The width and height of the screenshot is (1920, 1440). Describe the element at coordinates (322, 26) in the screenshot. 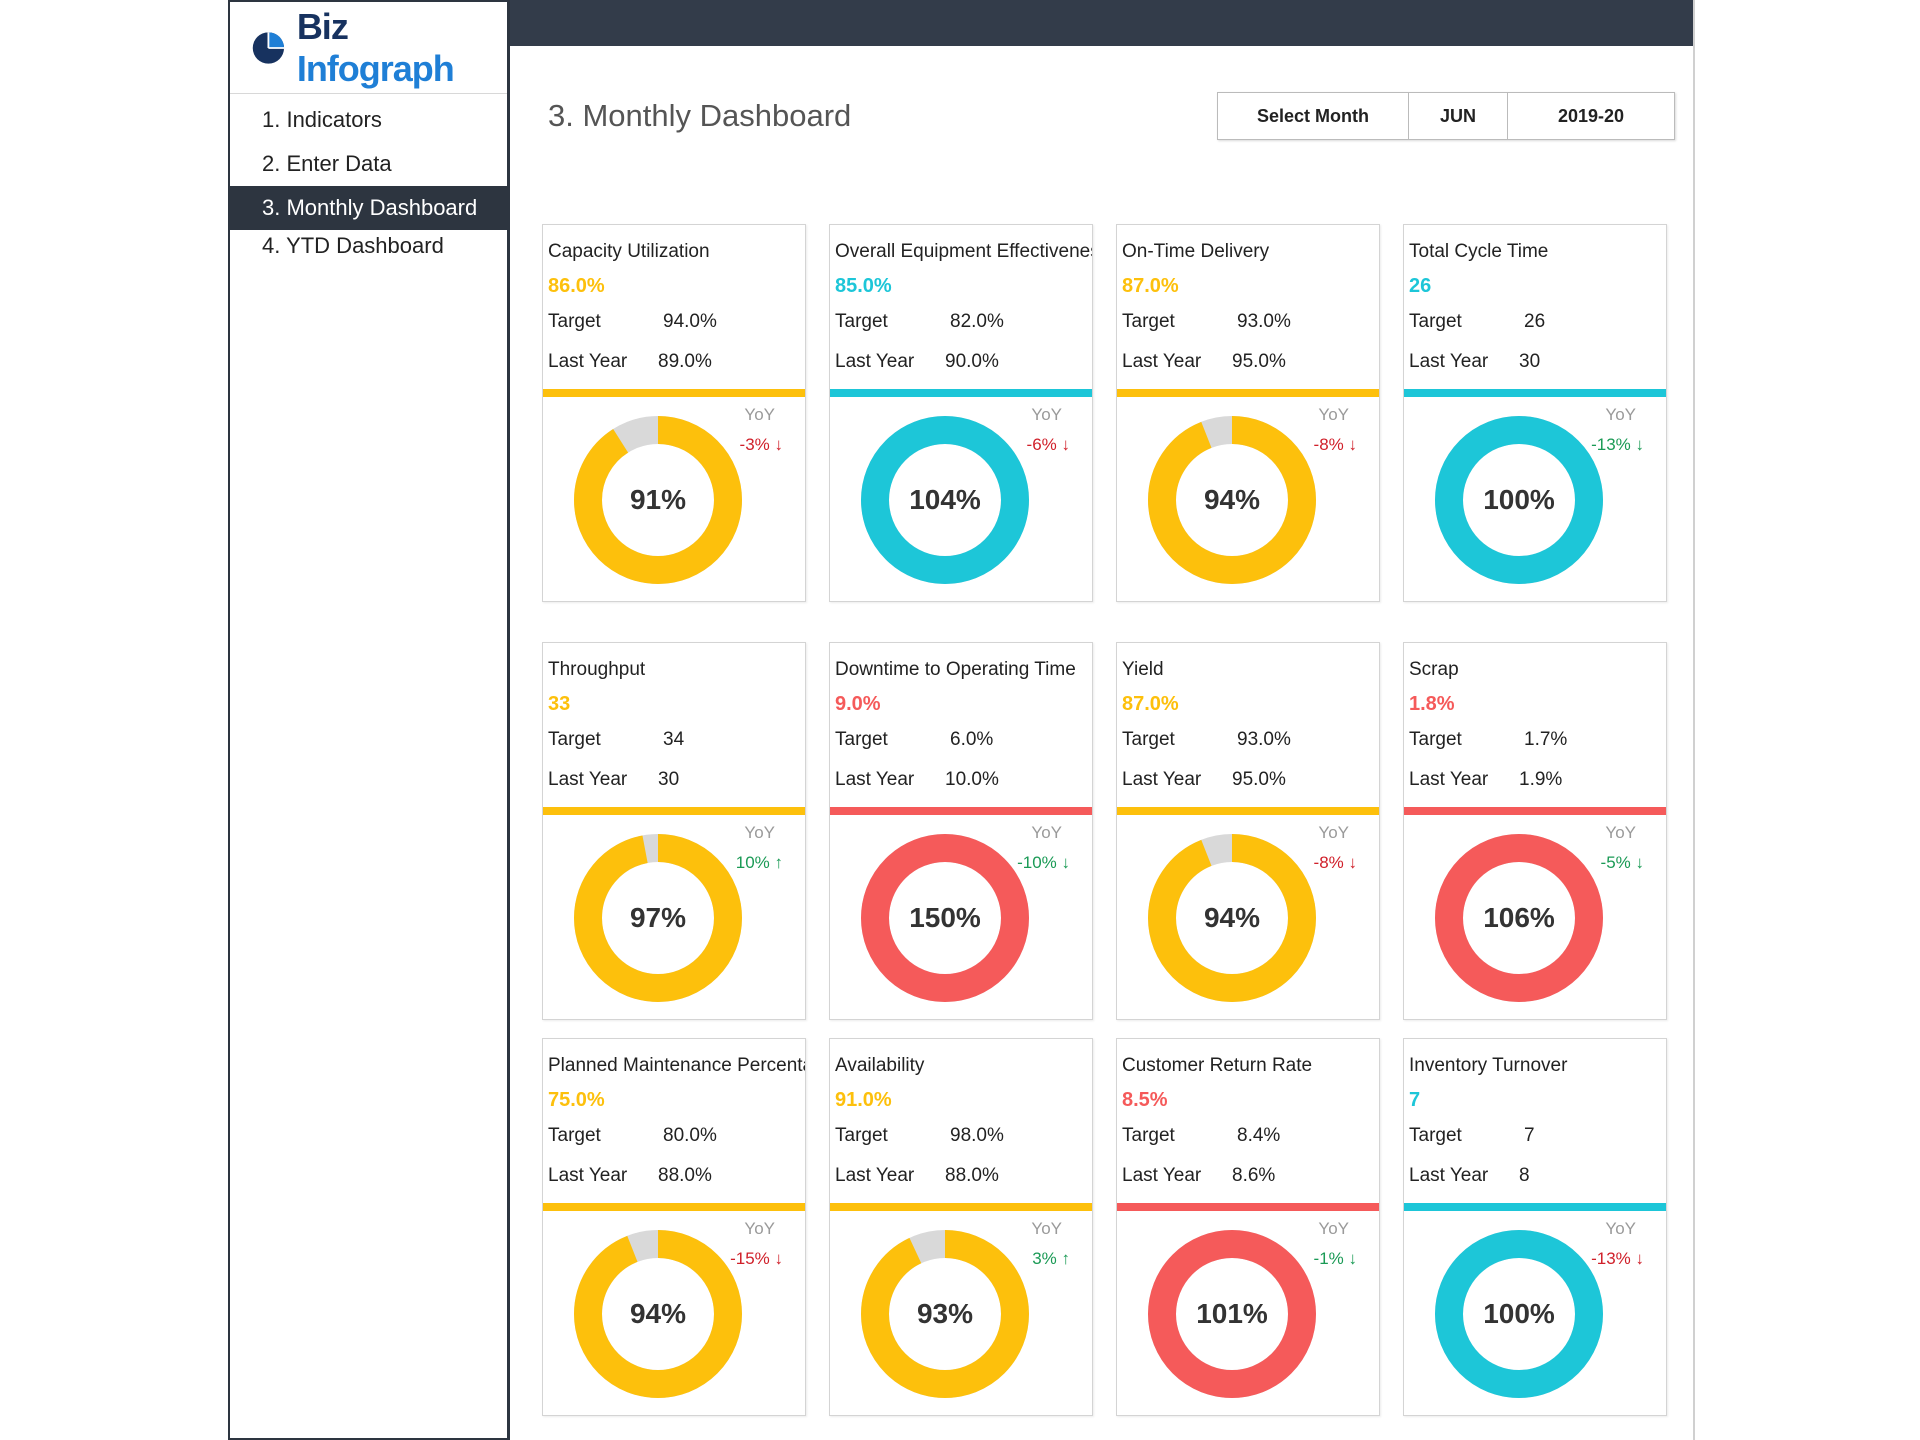

I see `brand-part1: Biz` at that location.